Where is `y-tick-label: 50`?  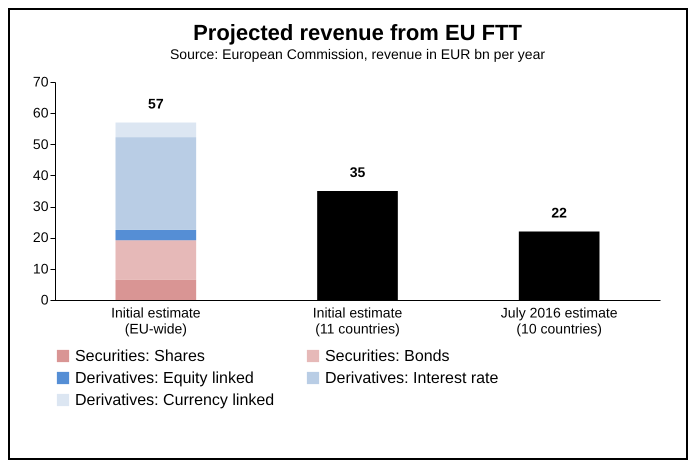
y-tick-label: 50 is located at coordinates (40, 144).